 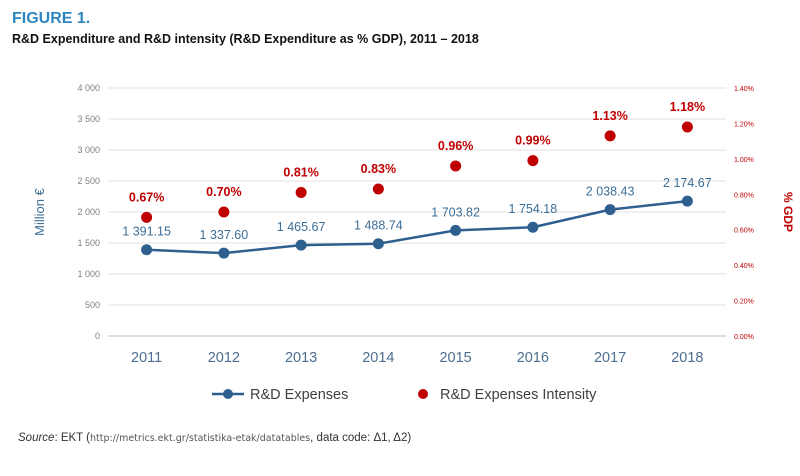 I want to click on rd-intensity-data-label: 0.83%, so click(x=378, y=169).